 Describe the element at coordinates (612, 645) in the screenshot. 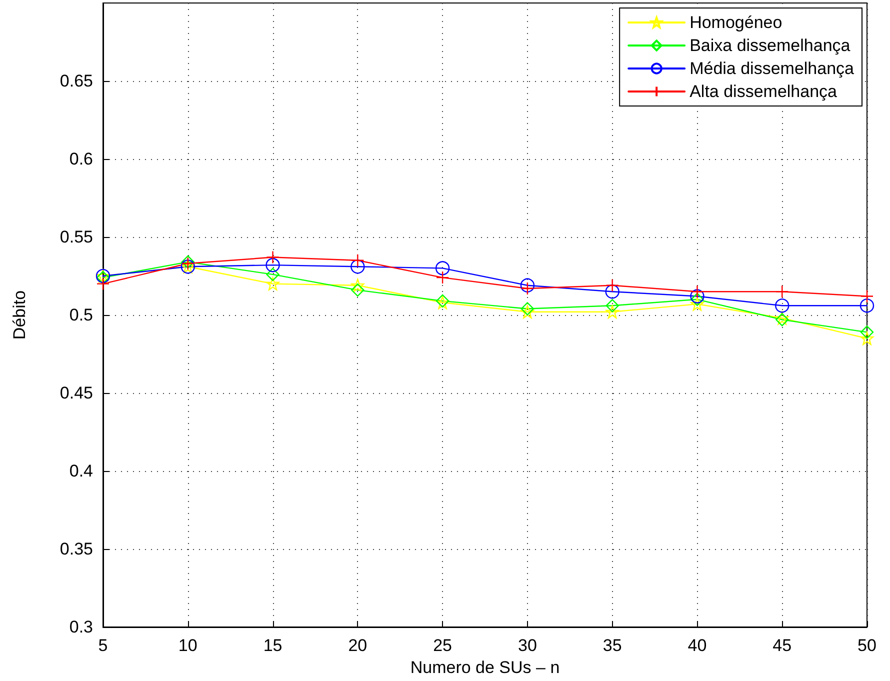

I see `x-tick-label: 35` at that location.